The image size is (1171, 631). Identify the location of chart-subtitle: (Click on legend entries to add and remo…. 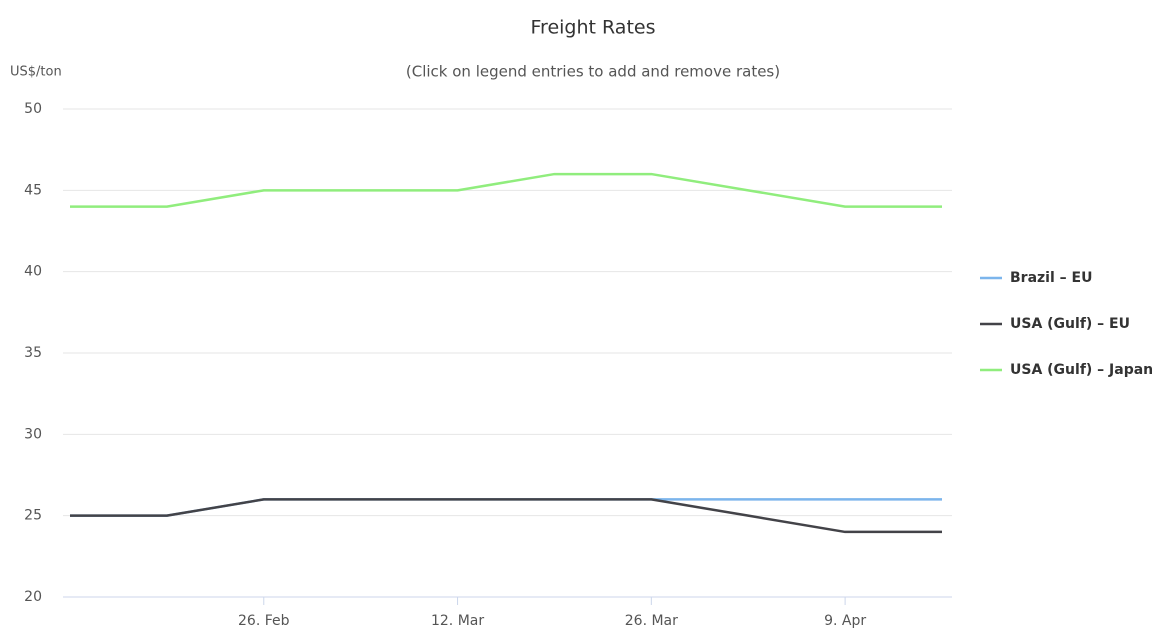
(593, 72).